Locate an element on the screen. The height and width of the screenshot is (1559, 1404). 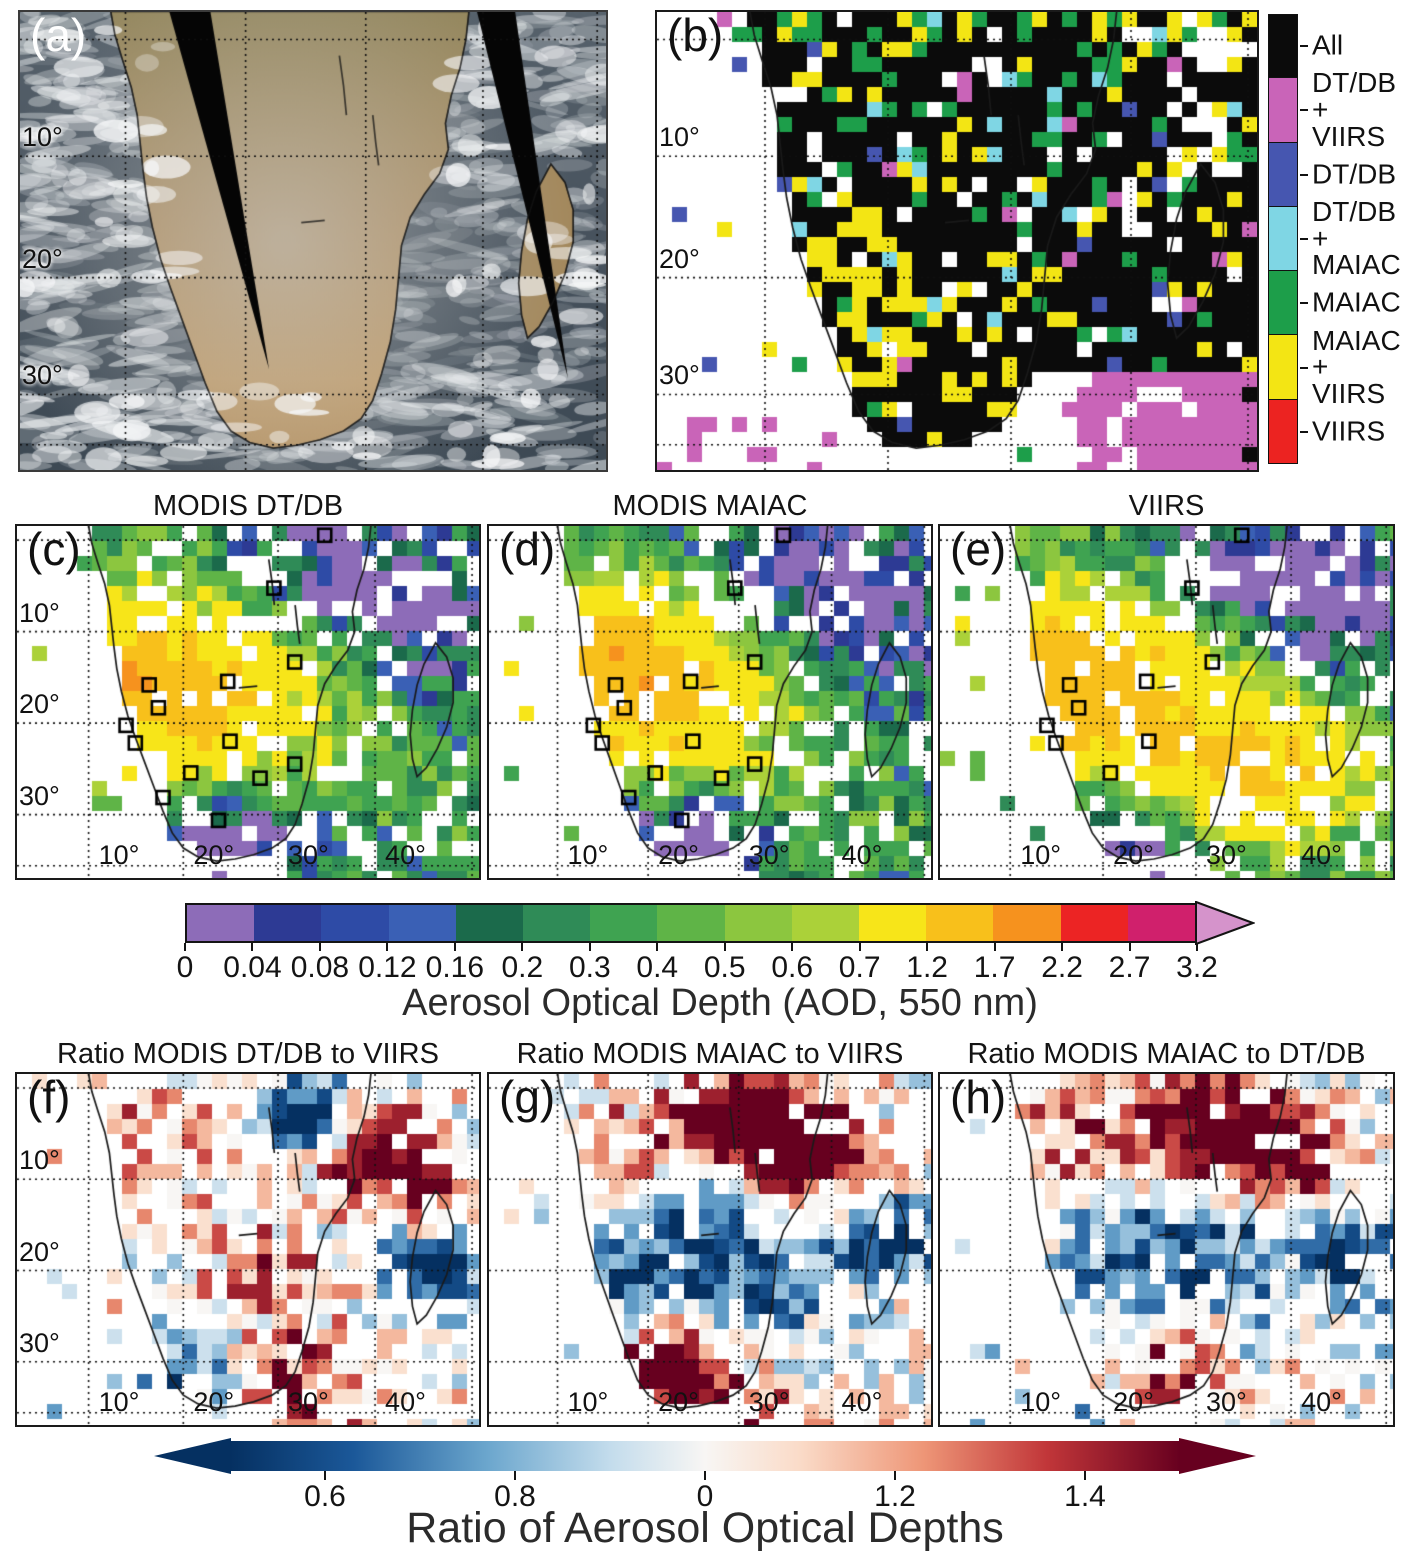
aod-colorbar-arrow is located at coordinates (1225, 923).